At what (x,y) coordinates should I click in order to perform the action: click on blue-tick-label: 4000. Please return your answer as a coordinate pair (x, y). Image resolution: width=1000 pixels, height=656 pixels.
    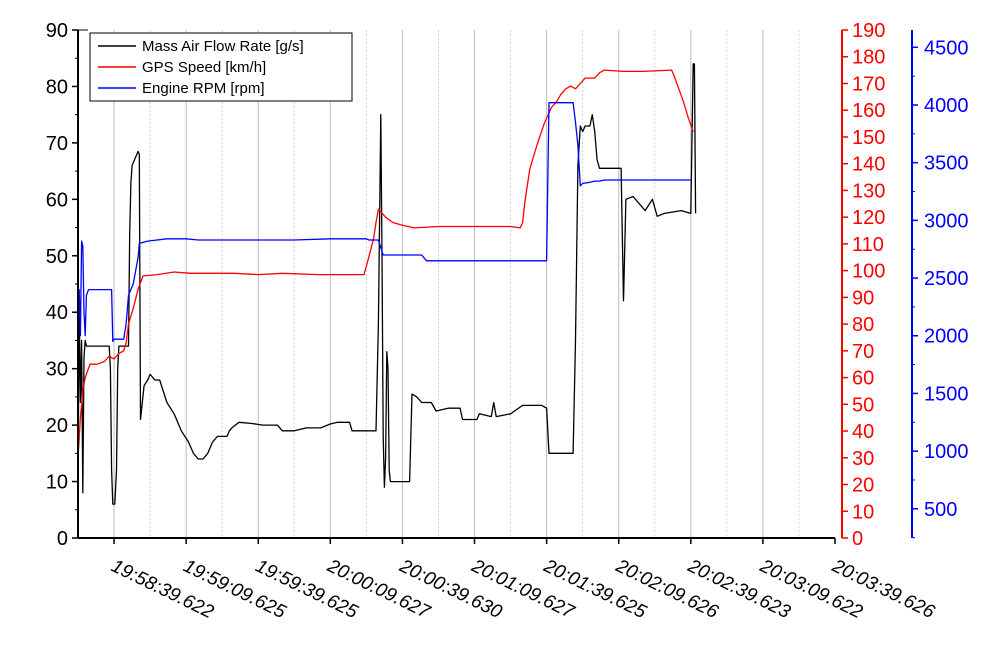
    Looking at the image, I should click on (946, 106).